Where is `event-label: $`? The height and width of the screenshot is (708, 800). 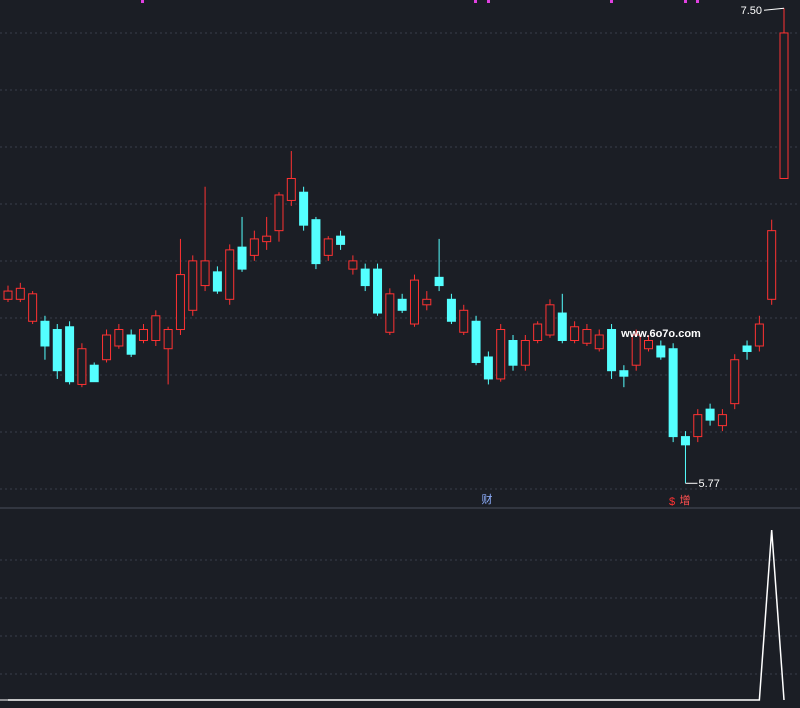 event-label: $ is located at coordinates (672, 502).